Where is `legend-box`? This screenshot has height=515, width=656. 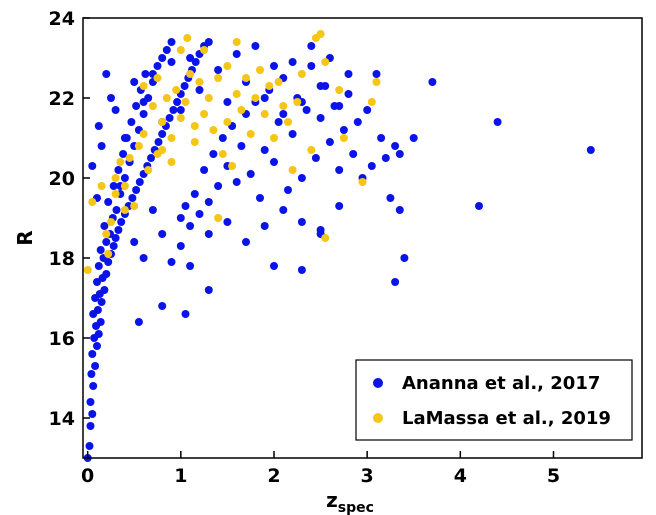
legend-box is located at coordinates (494, 400).